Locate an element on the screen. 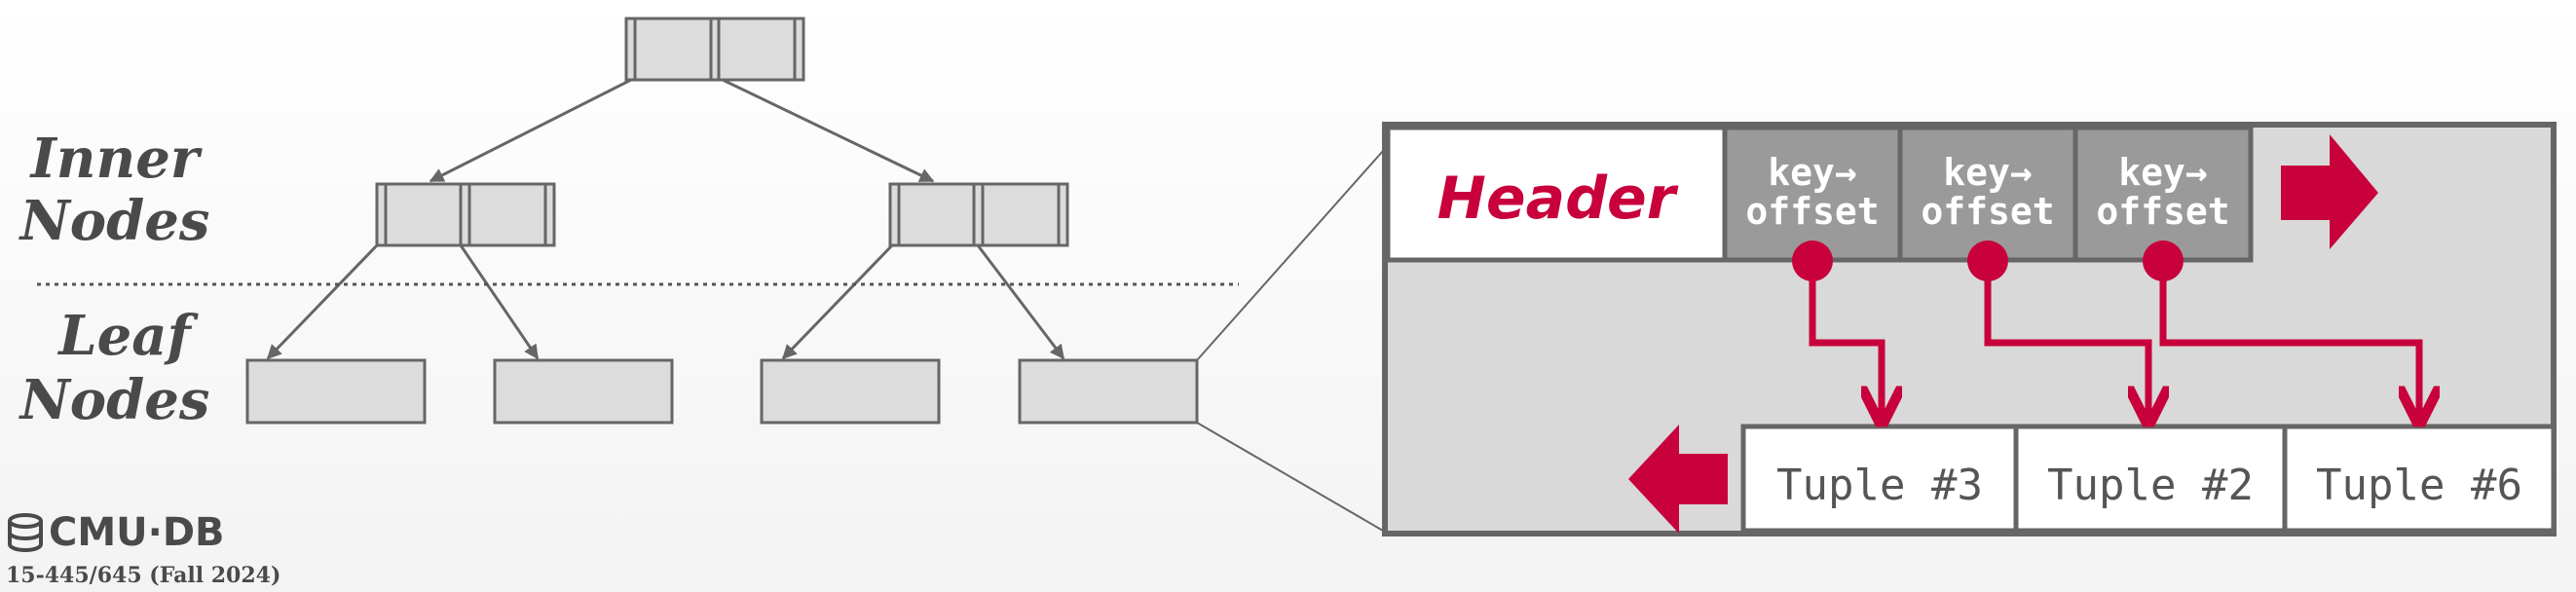 This screenshot has width=2576, height=592. zoom-line-bottom is located at coordinates (1290, 477).